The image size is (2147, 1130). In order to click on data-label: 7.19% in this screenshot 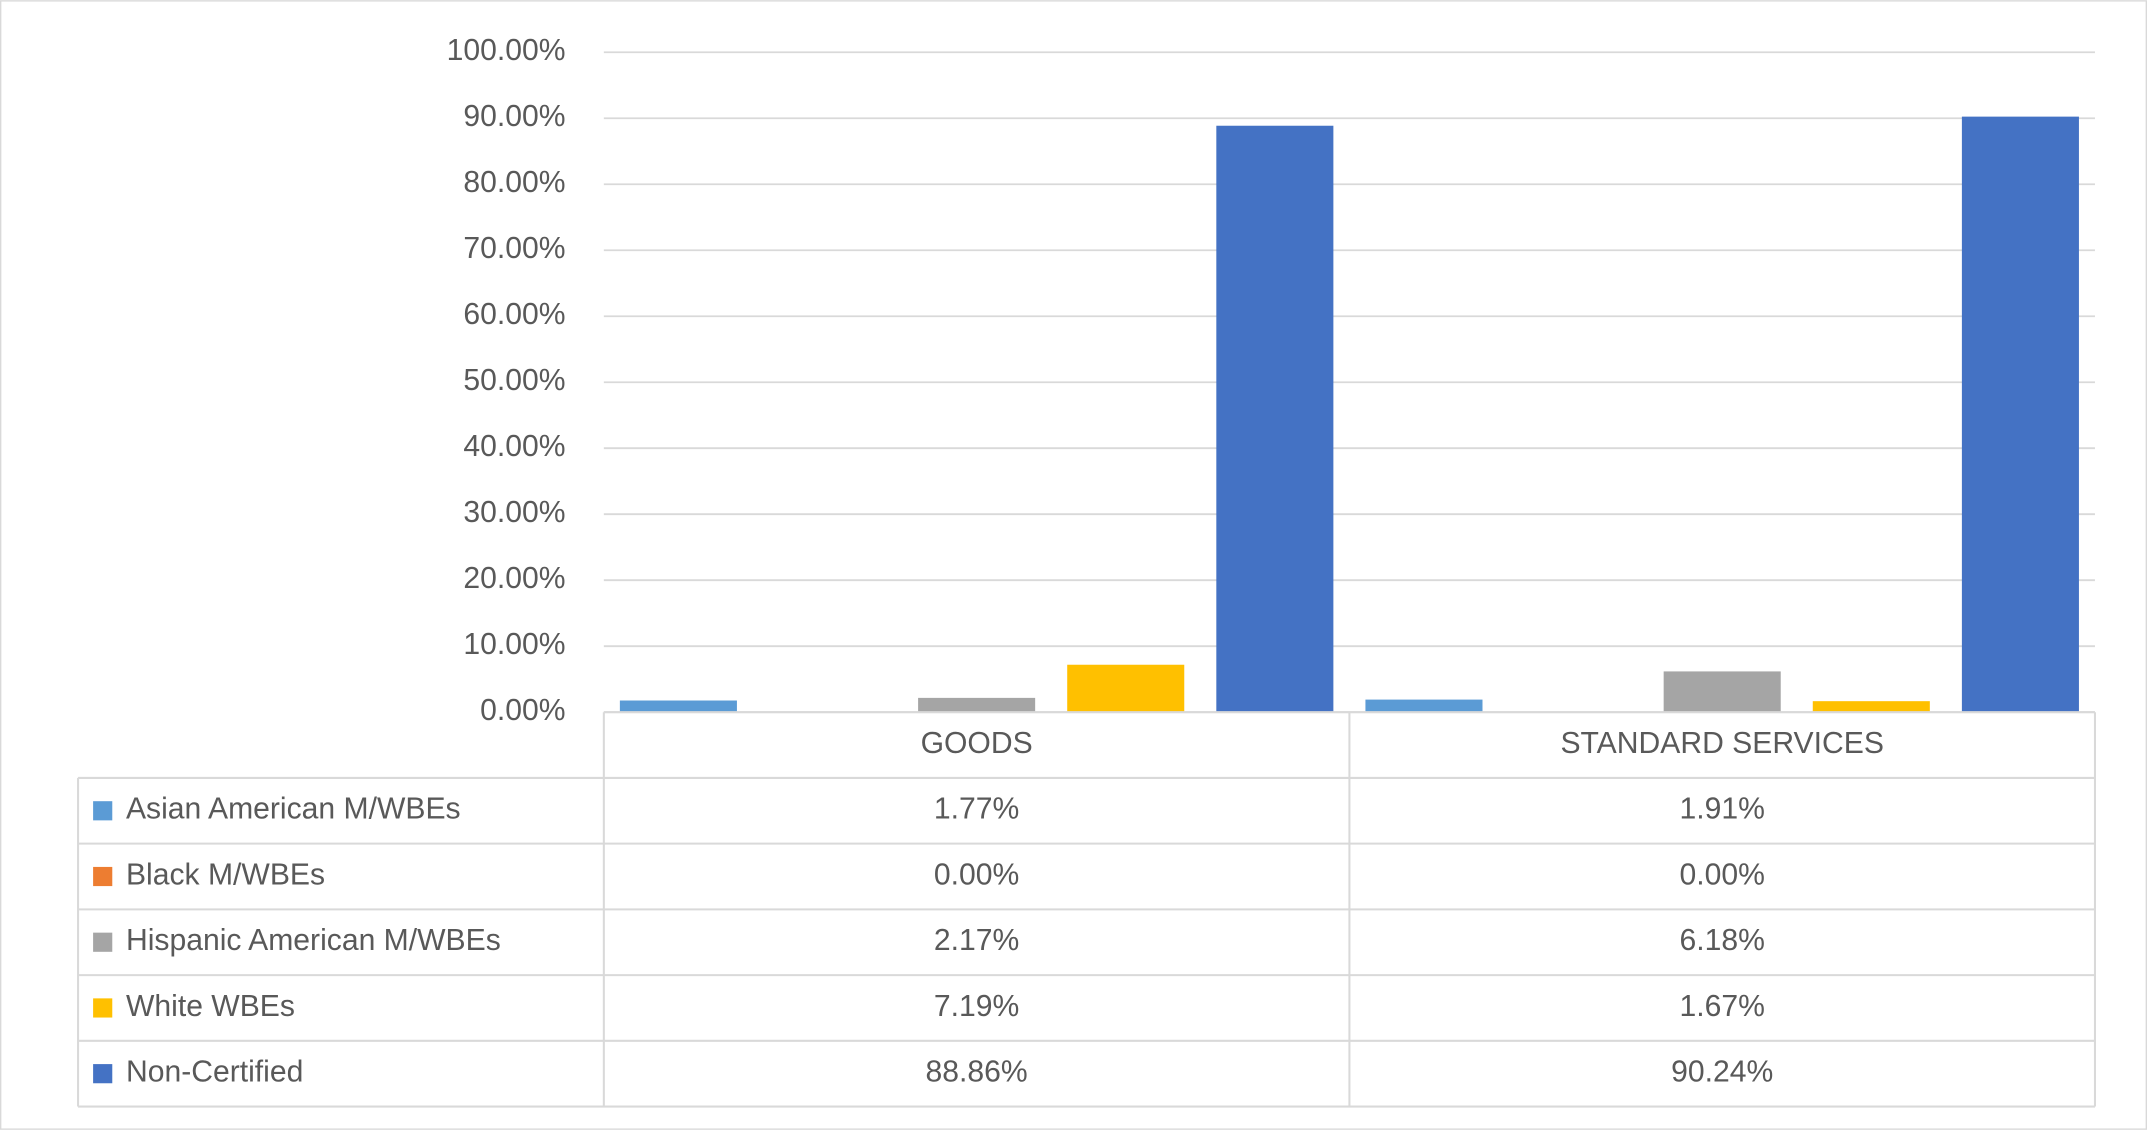, I will do `click(976, 1006)`.